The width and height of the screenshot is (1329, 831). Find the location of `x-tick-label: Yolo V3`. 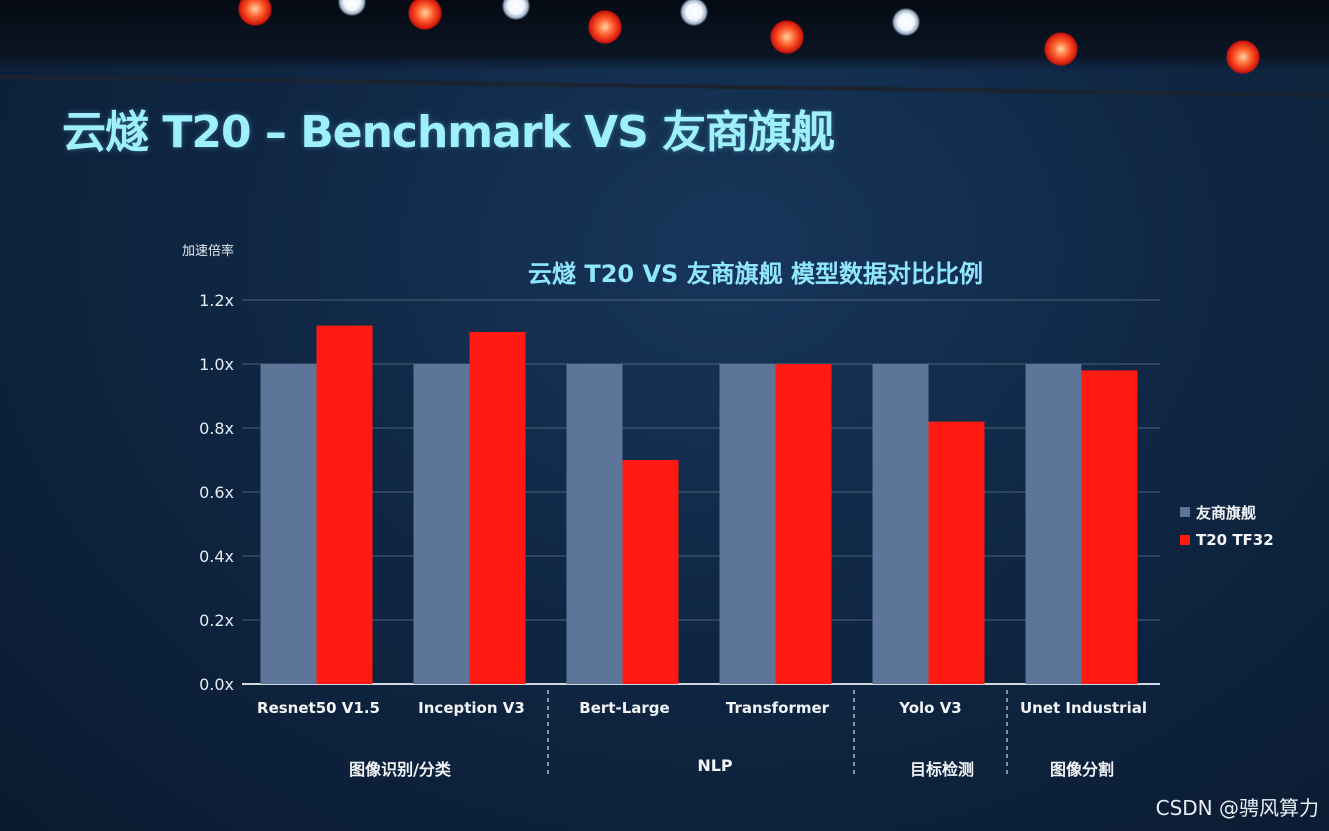

x-tick-label: Yolo V3 is located at coordinates (930, 708).